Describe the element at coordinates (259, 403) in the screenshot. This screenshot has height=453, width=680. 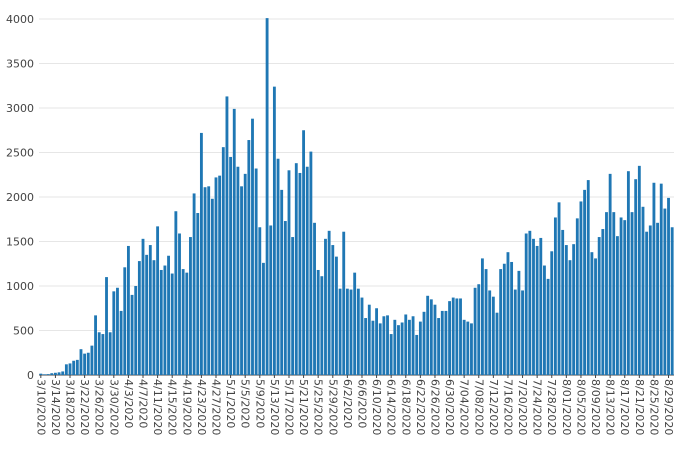
I see `x-tick-label: 5/9/2020` at that location.